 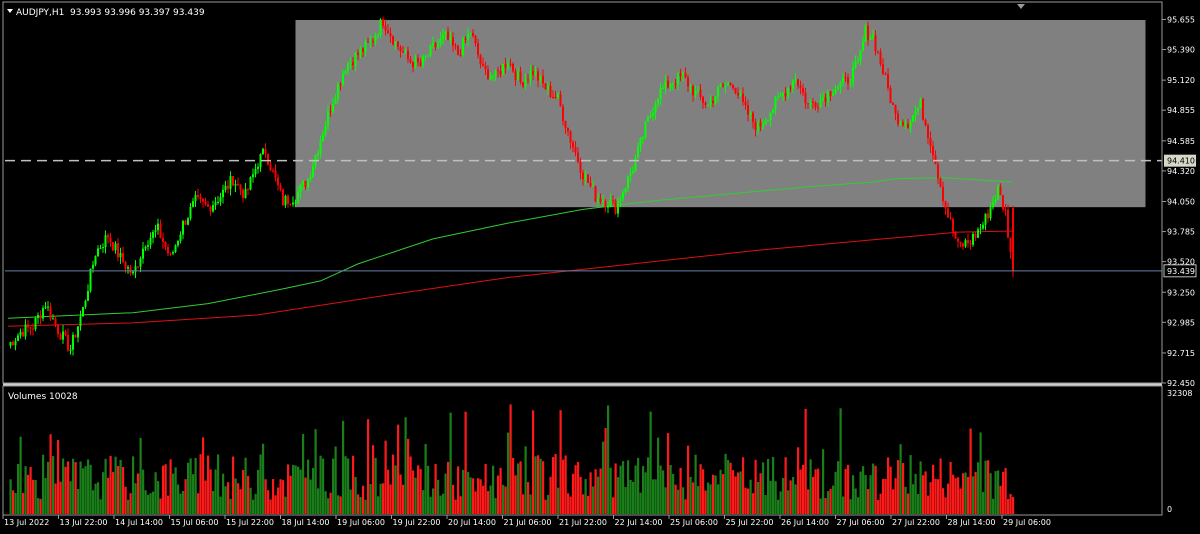 I want to click on chart-shift-marker-icon, so click(x=1021, y=6).